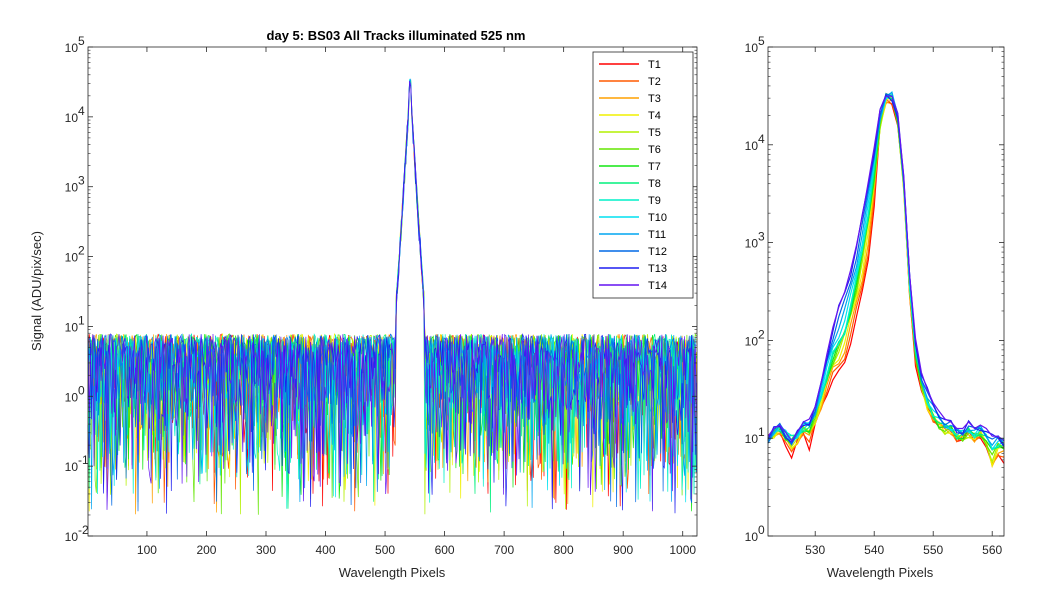 This screenshot has width=1050, height=605. What do you see at coordinates (654, 82) in the screenshot?
I see `legend-label-t2: T2` at bounding box center [654, 82].